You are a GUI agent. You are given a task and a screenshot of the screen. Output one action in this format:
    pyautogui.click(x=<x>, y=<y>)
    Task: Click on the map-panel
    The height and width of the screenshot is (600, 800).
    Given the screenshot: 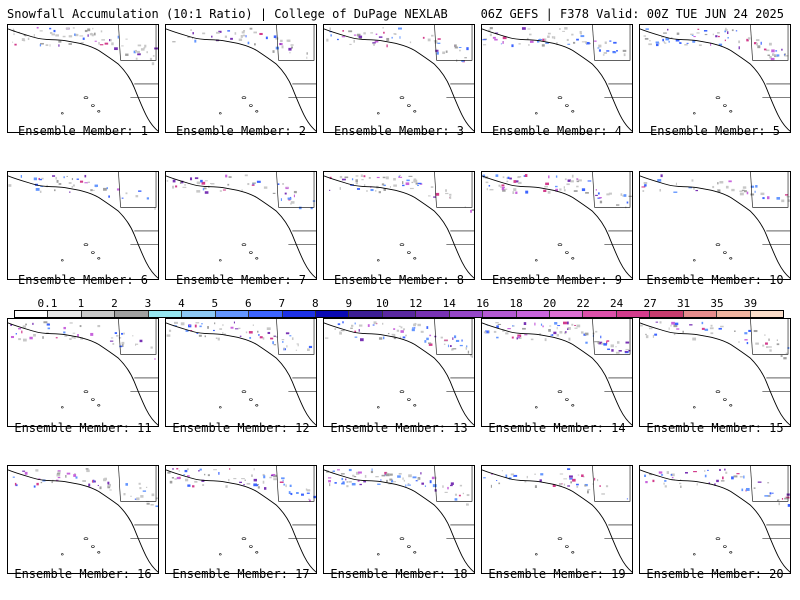 What is the action you would take?
    pyautogui.click(x=557, y=225)
    